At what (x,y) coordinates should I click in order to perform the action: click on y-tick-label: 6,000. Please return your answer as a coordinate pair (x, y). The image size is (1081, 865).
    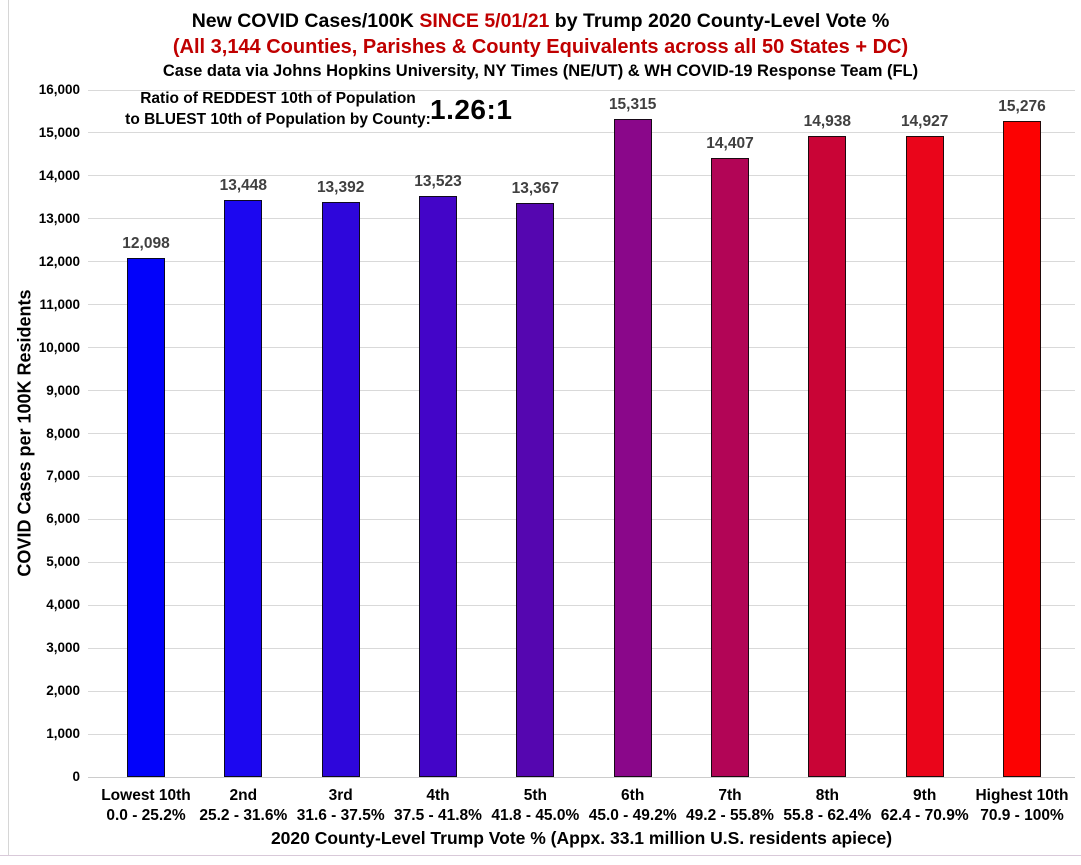
    Looking at the image, I should click on (63, 519).